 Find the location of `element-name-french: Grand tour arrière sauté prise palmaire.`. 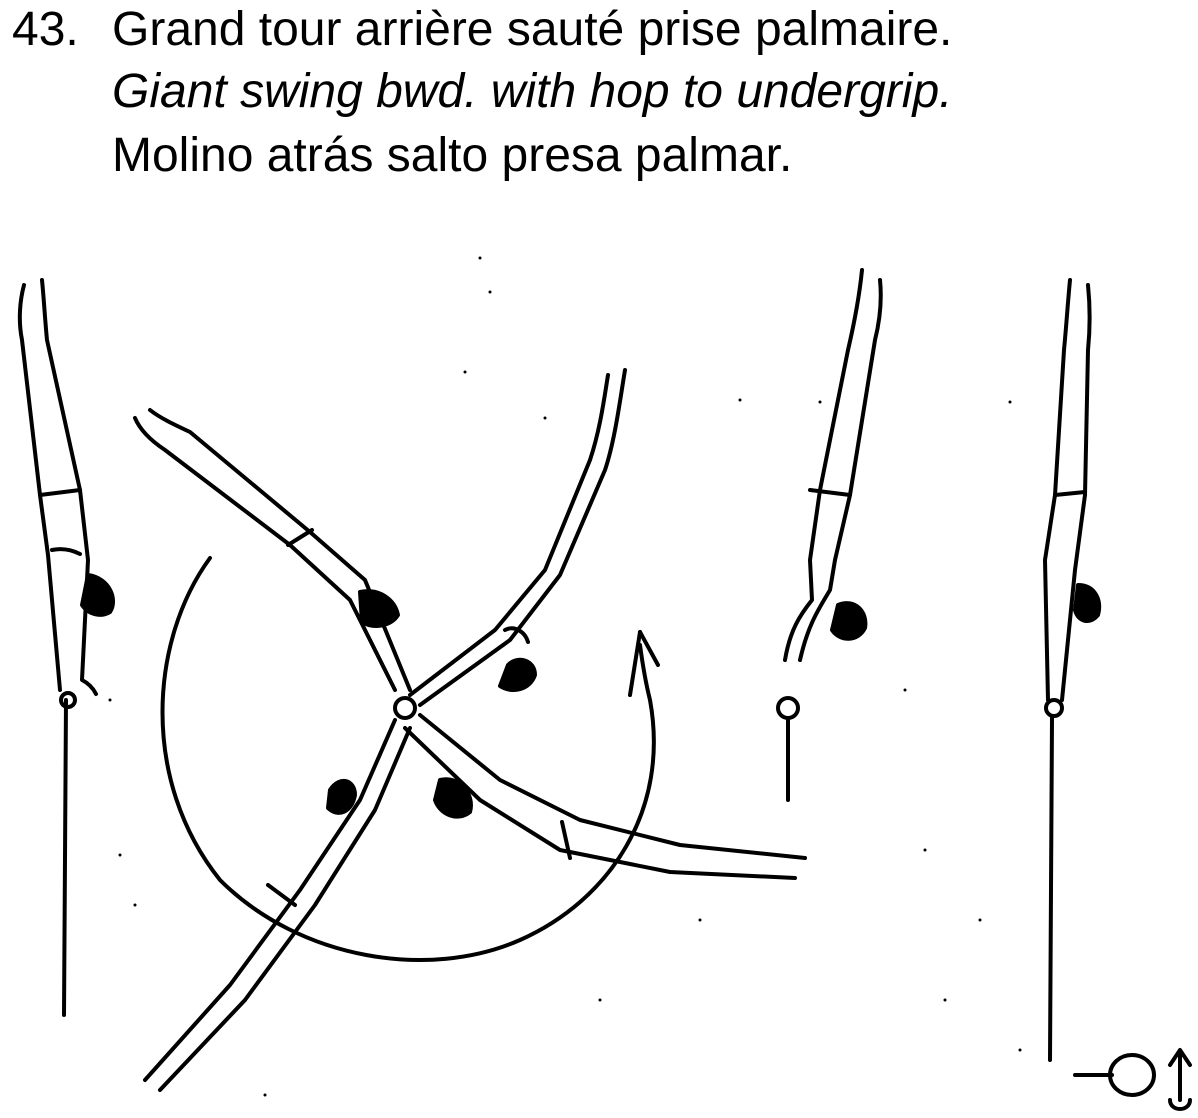

element-name-french: Grand tour arrière sauté prise palmaire. is located at coordinates (532, 29).